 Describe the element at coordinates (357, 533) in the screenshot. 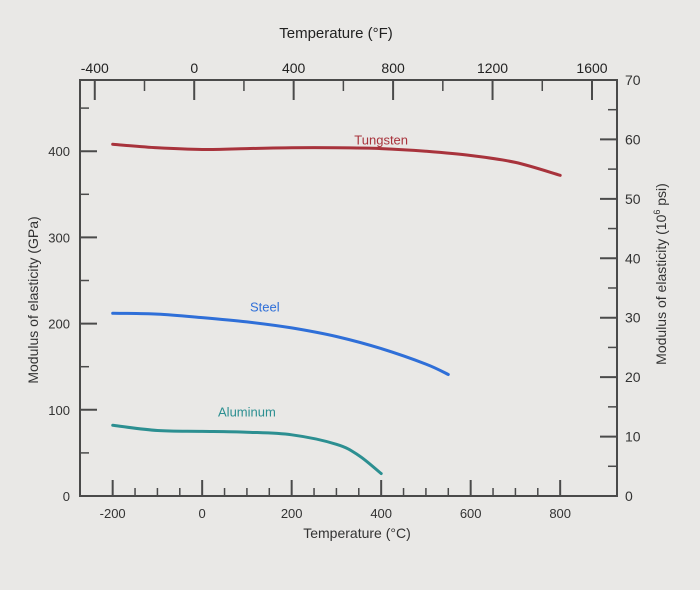

I see `bottom-axis-title: Temperature (°C)` at that location.